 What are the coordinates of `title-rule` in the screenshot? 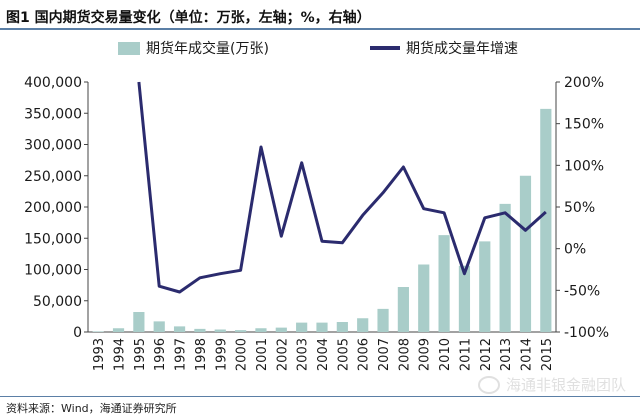 It's located at (320, 29).